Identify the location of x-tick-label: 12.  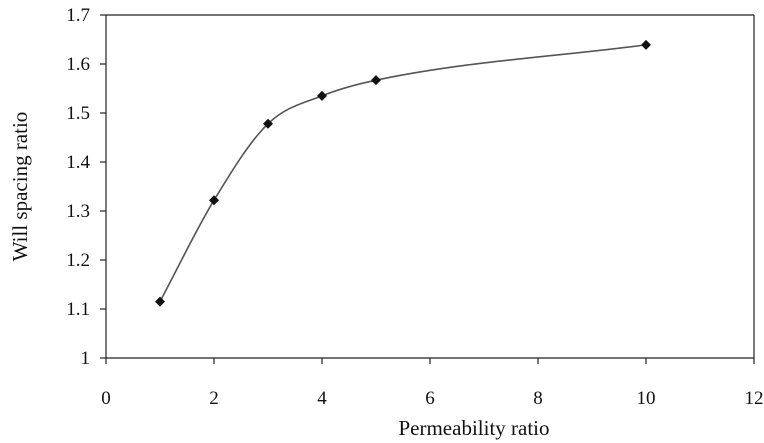
(754, 398).